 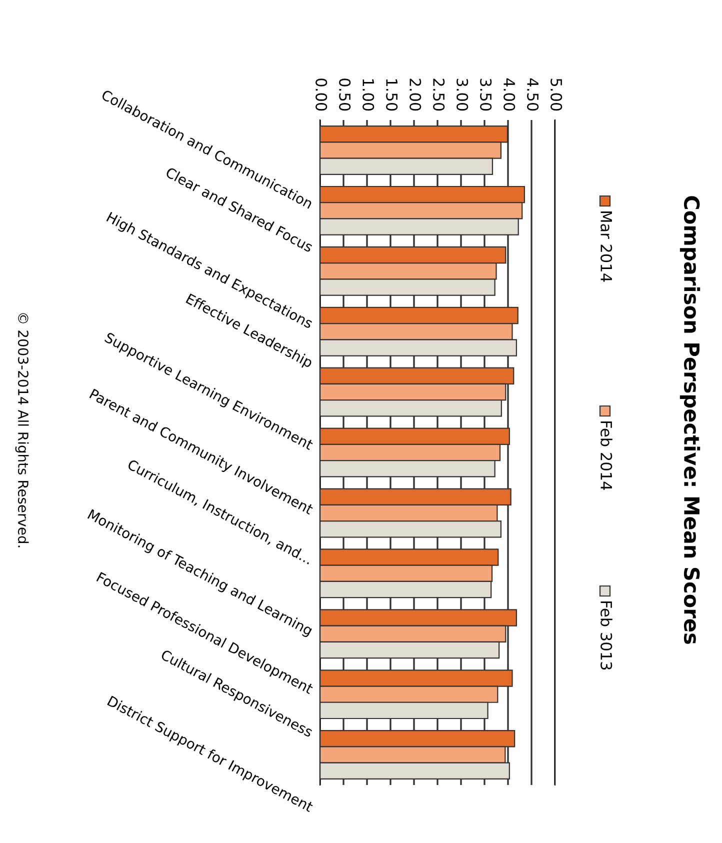 What do you see at coordinates (345, 94) in the screenshot?
I see `x-tick-label: 0.50` at bounding box center [345, 94].